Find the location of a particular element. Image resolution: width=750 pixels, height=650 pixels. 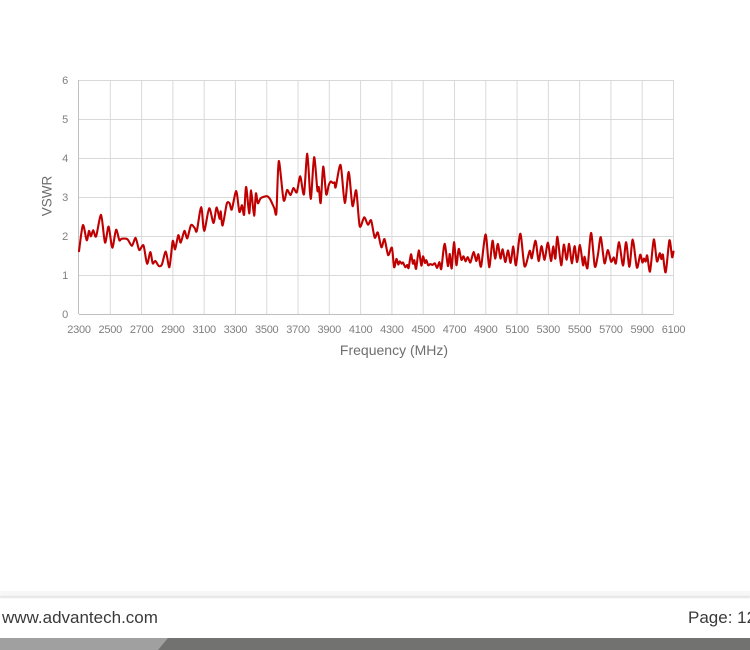

svg-text: 4900 is located at coordinates (486, 330).